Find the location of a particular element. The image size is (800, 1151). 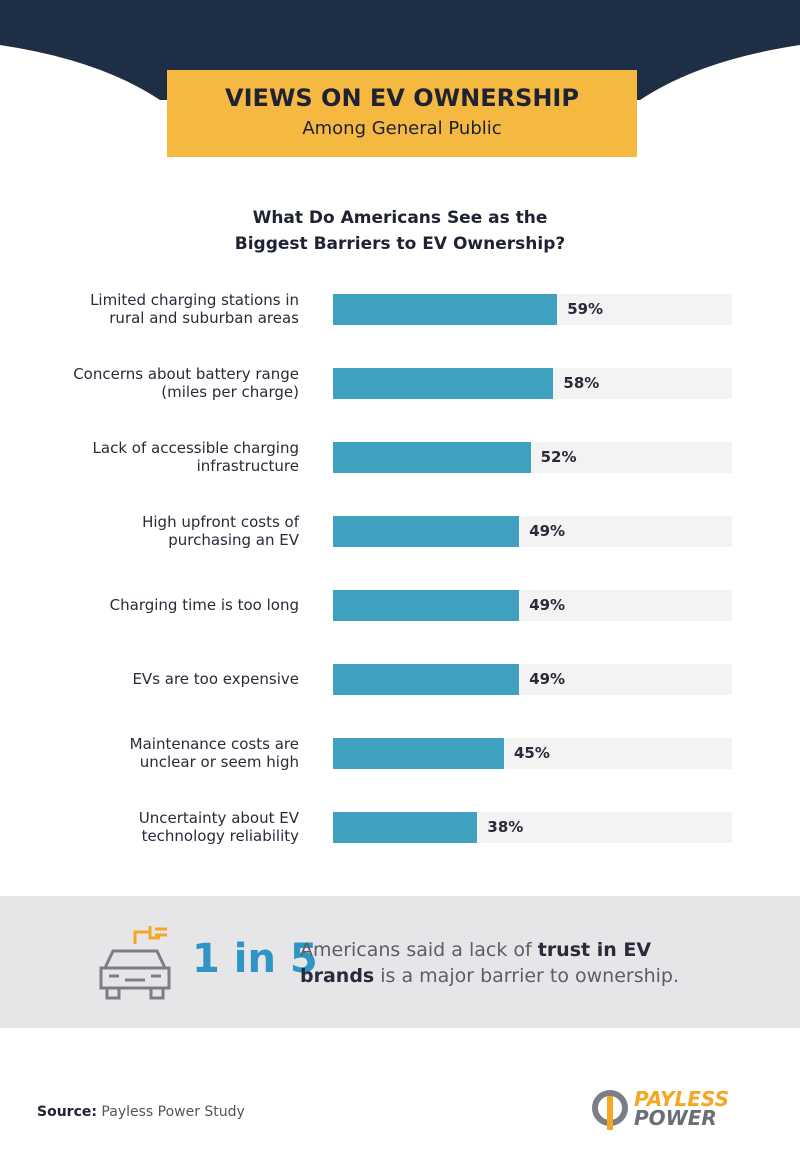

value-label: 45% is located at coordinates (532, 753).